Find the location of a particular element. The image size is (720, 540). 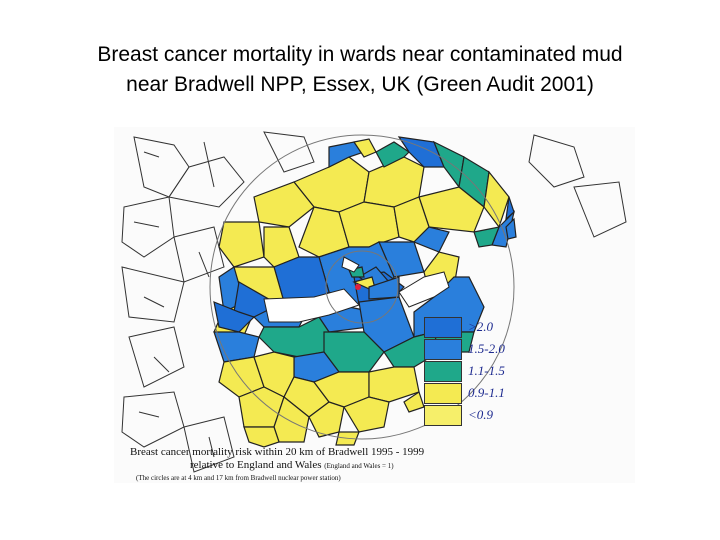

legend-row: <0.9 is located at coordinates (469, 416).